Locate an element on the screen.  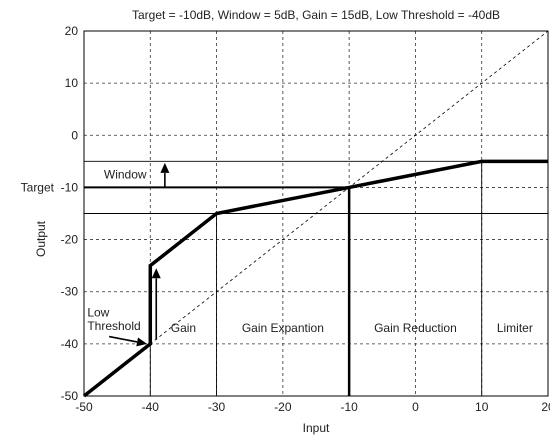
y-tick-label: 0 is located at coordinates (74, 135).